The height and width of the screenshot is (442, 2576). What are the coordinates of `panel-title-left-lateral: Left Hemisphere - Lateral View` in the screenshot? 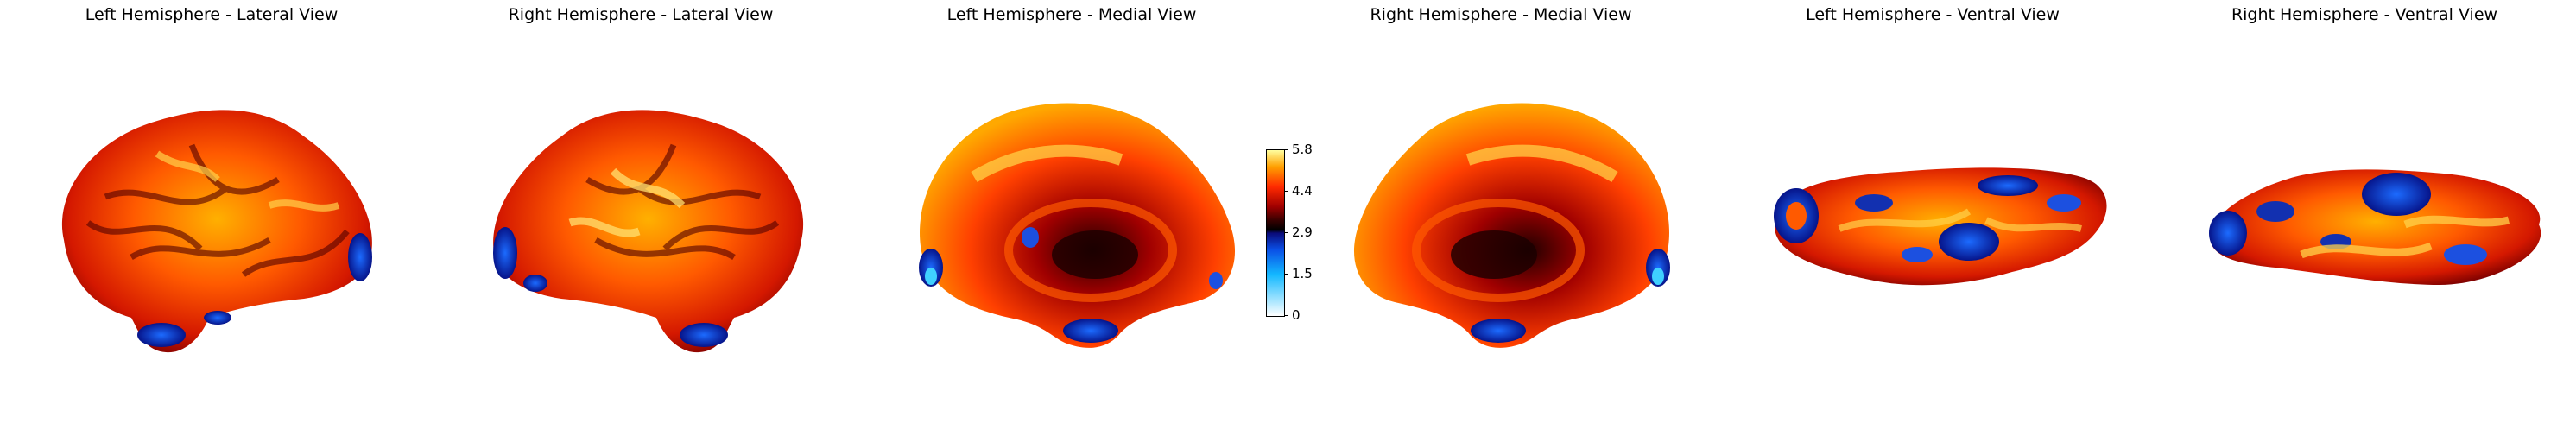 It's located at (212, 14).